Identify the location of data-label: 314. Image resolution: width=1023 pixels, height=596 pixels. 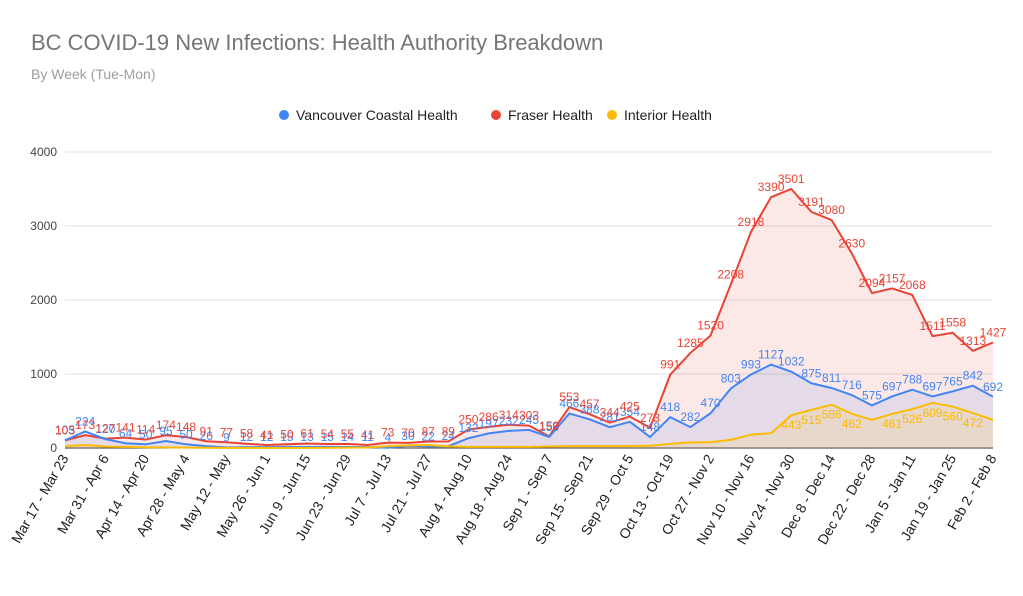
(509, 415).